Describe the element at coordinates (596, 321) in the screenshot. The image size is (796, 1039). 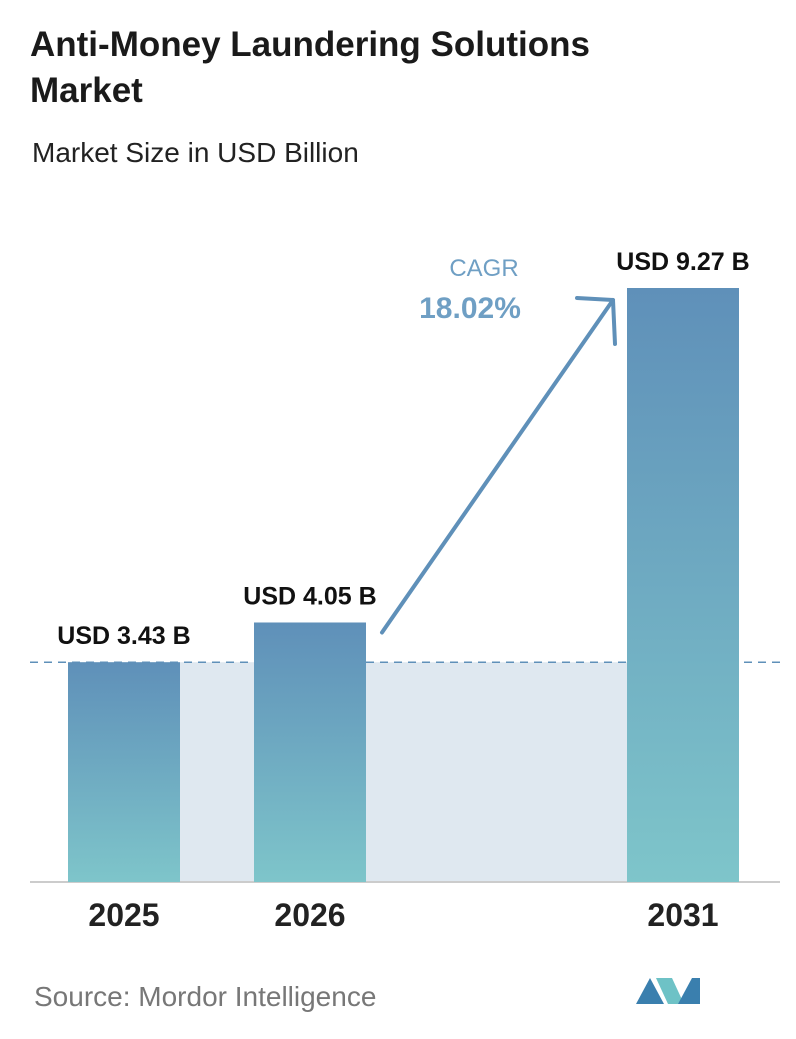
I see `cagr-arrowhead` at that location.